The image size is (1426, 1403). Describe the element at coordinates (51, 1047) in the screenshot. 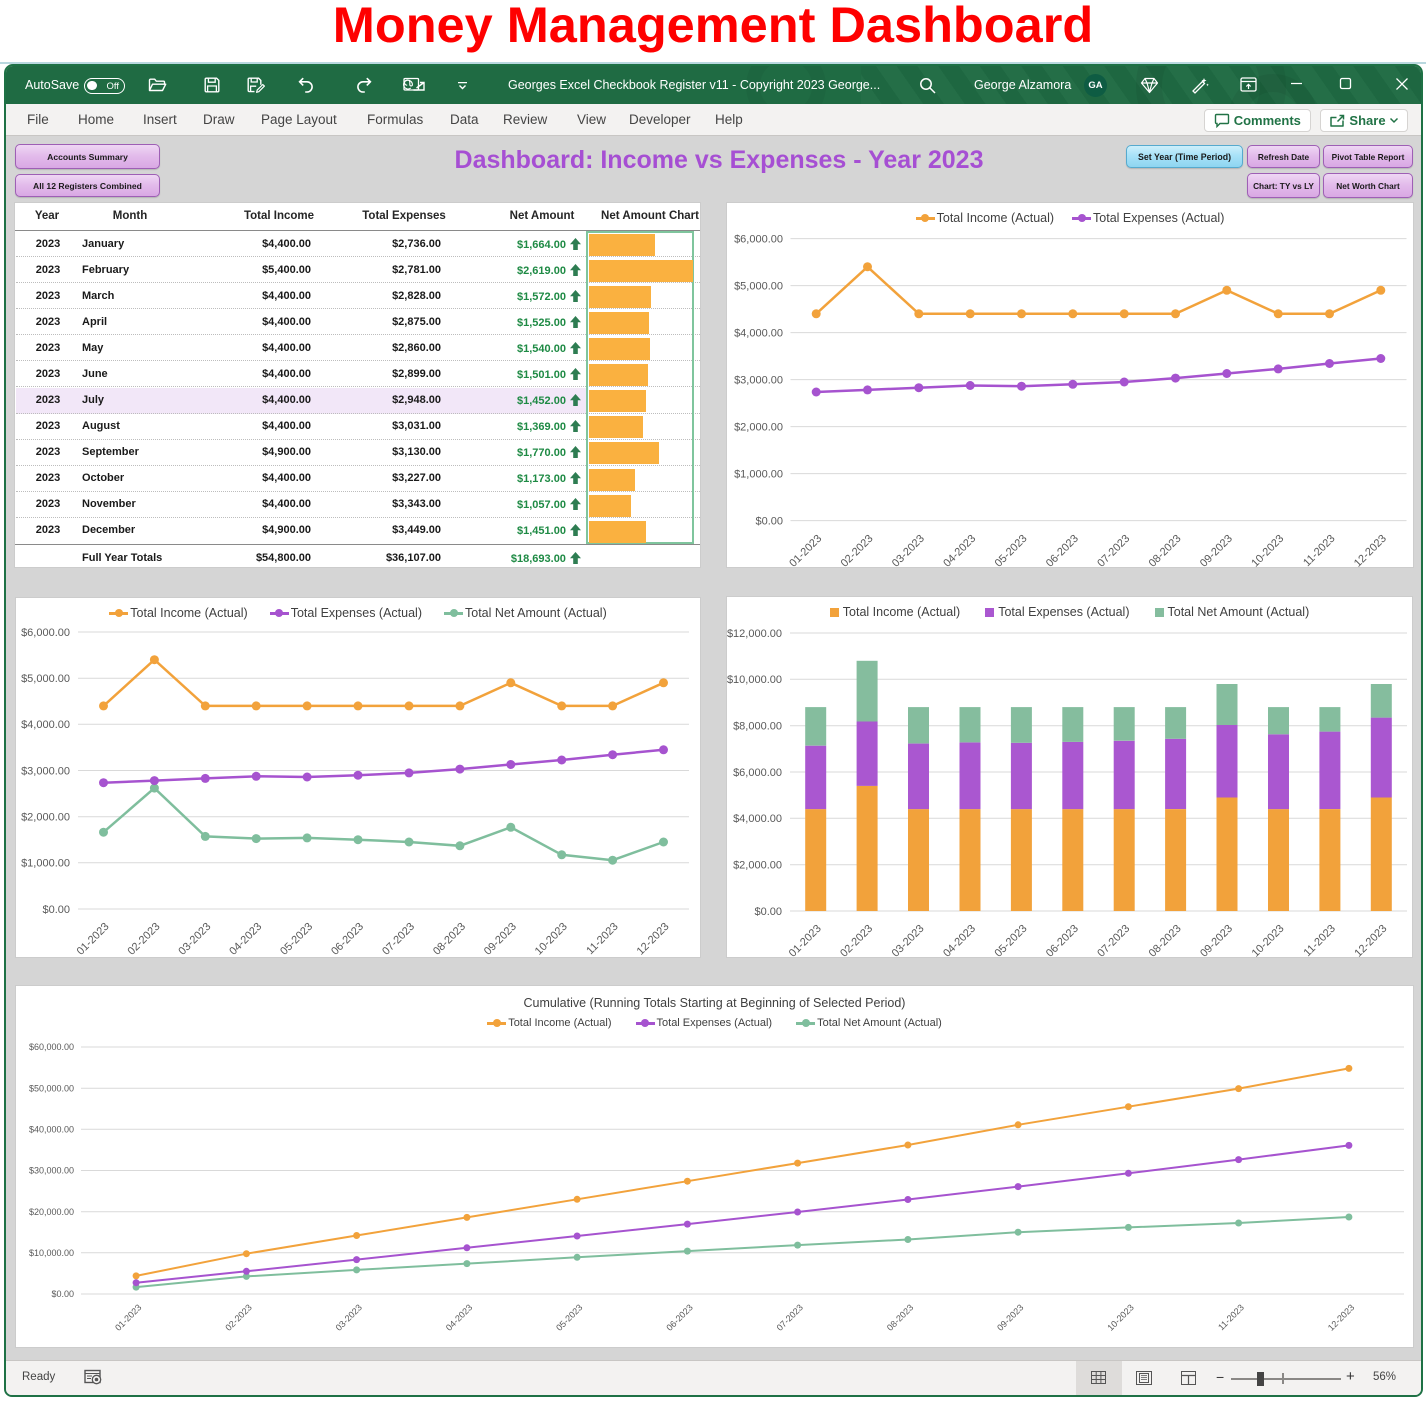

I see `svg-text: $60,000.00` at that location.